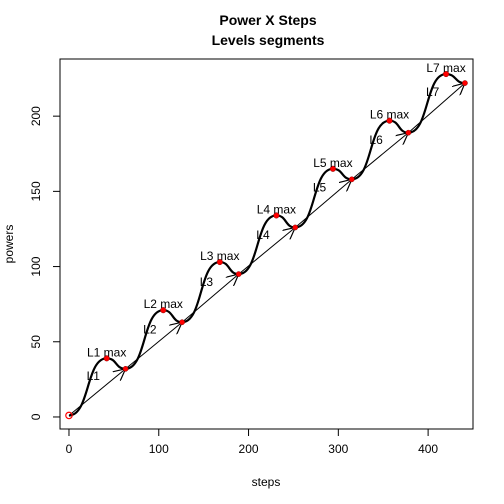  I want to click on max-label: L5 max, so click(332, 163).